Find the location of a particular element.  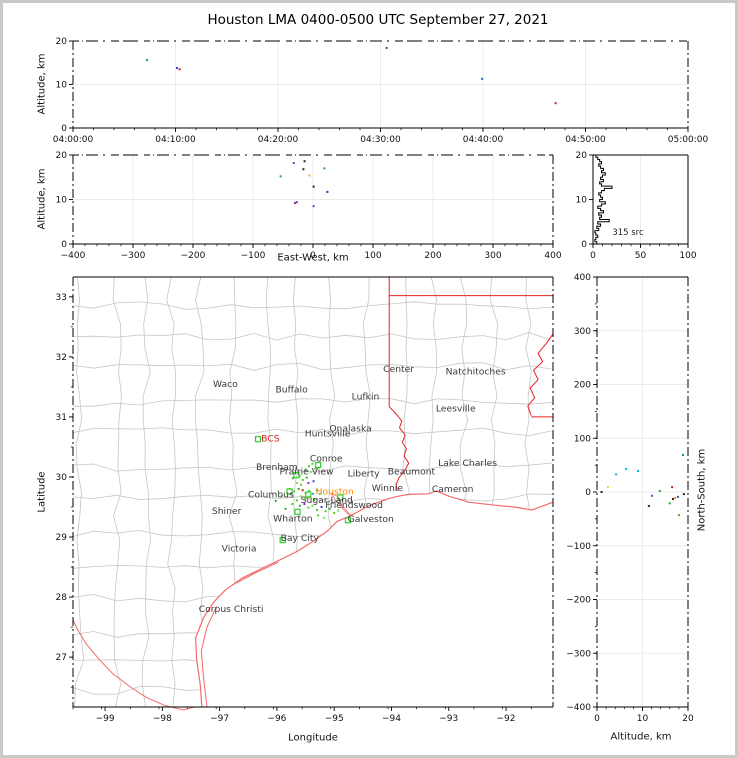

altitude-histogram-line is located at coordinates (603, 199).